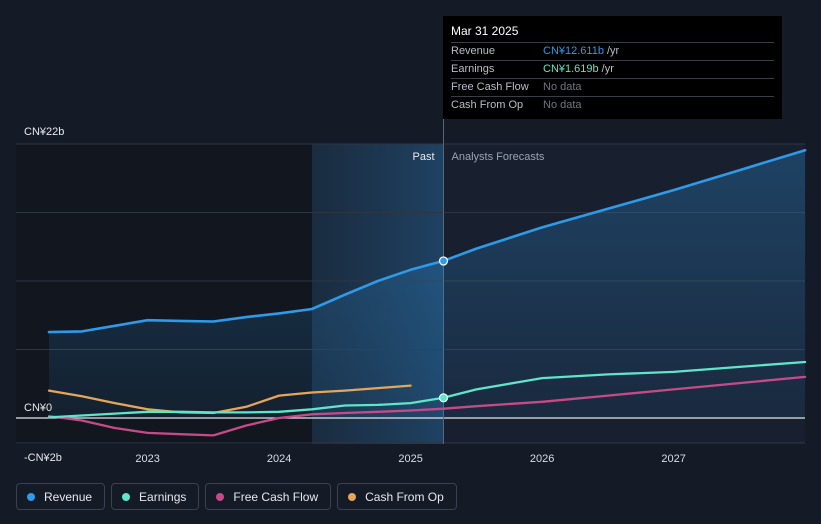  I want to click on legend-label: Free Cash Flow, so click(276, 496).